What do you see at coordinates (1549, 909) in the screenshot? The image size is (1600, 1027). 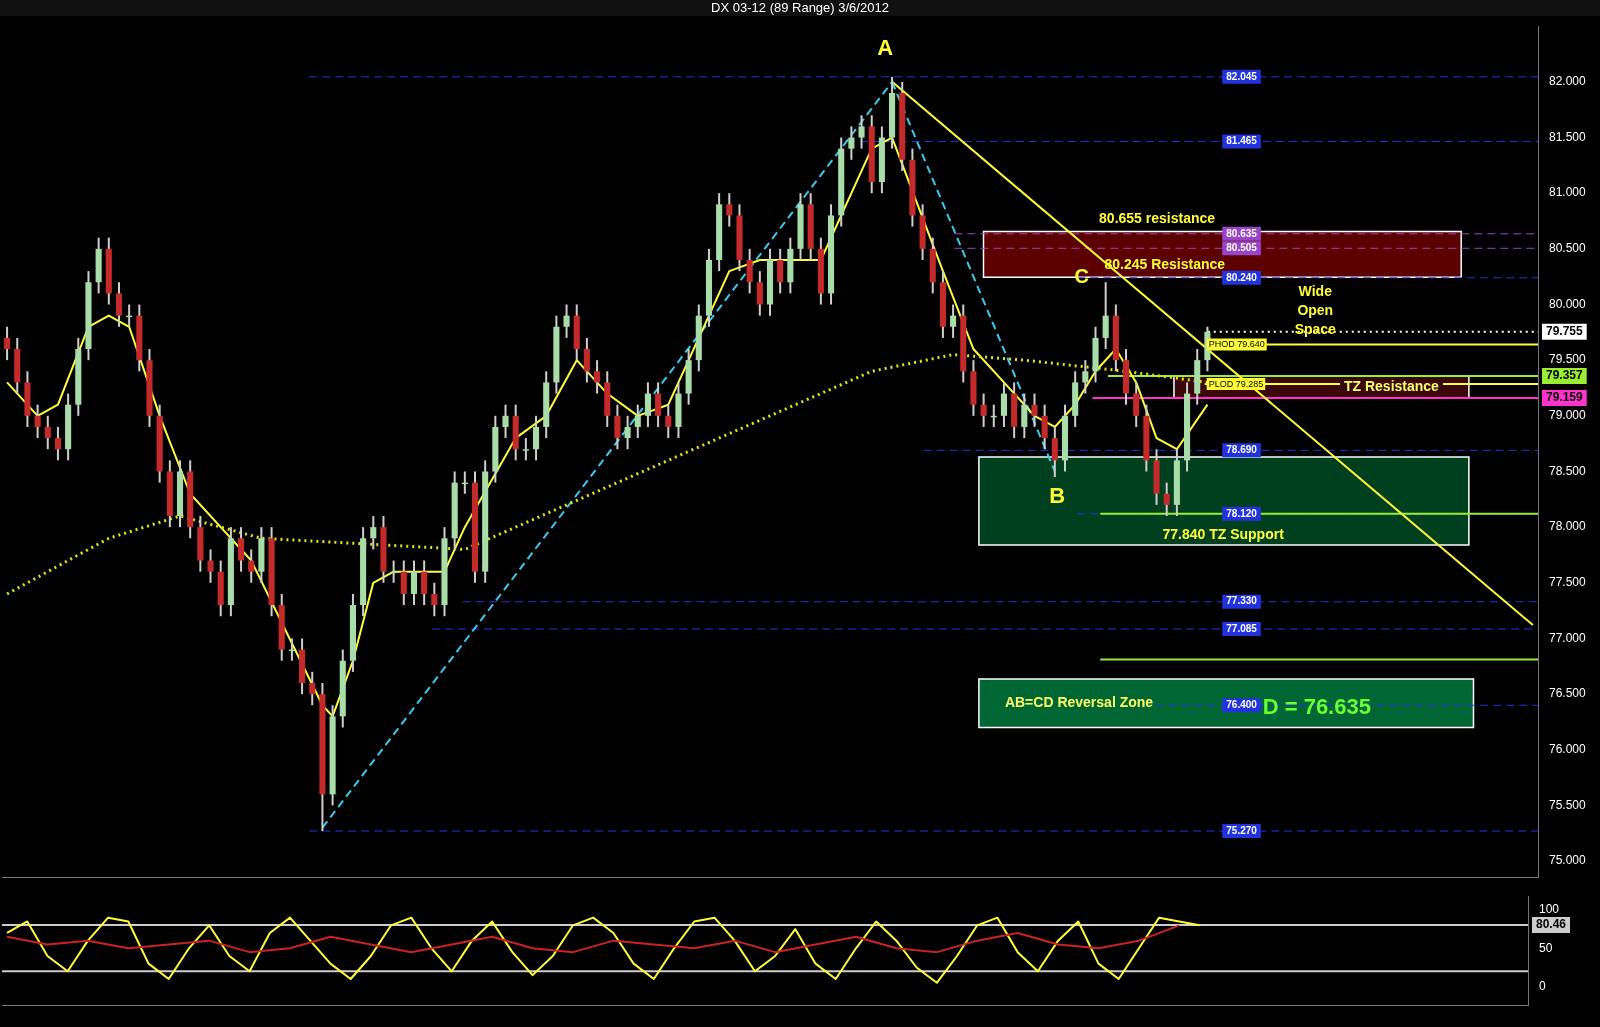 I see `y-tick-label: 100` at bounding box center [1549, 909].